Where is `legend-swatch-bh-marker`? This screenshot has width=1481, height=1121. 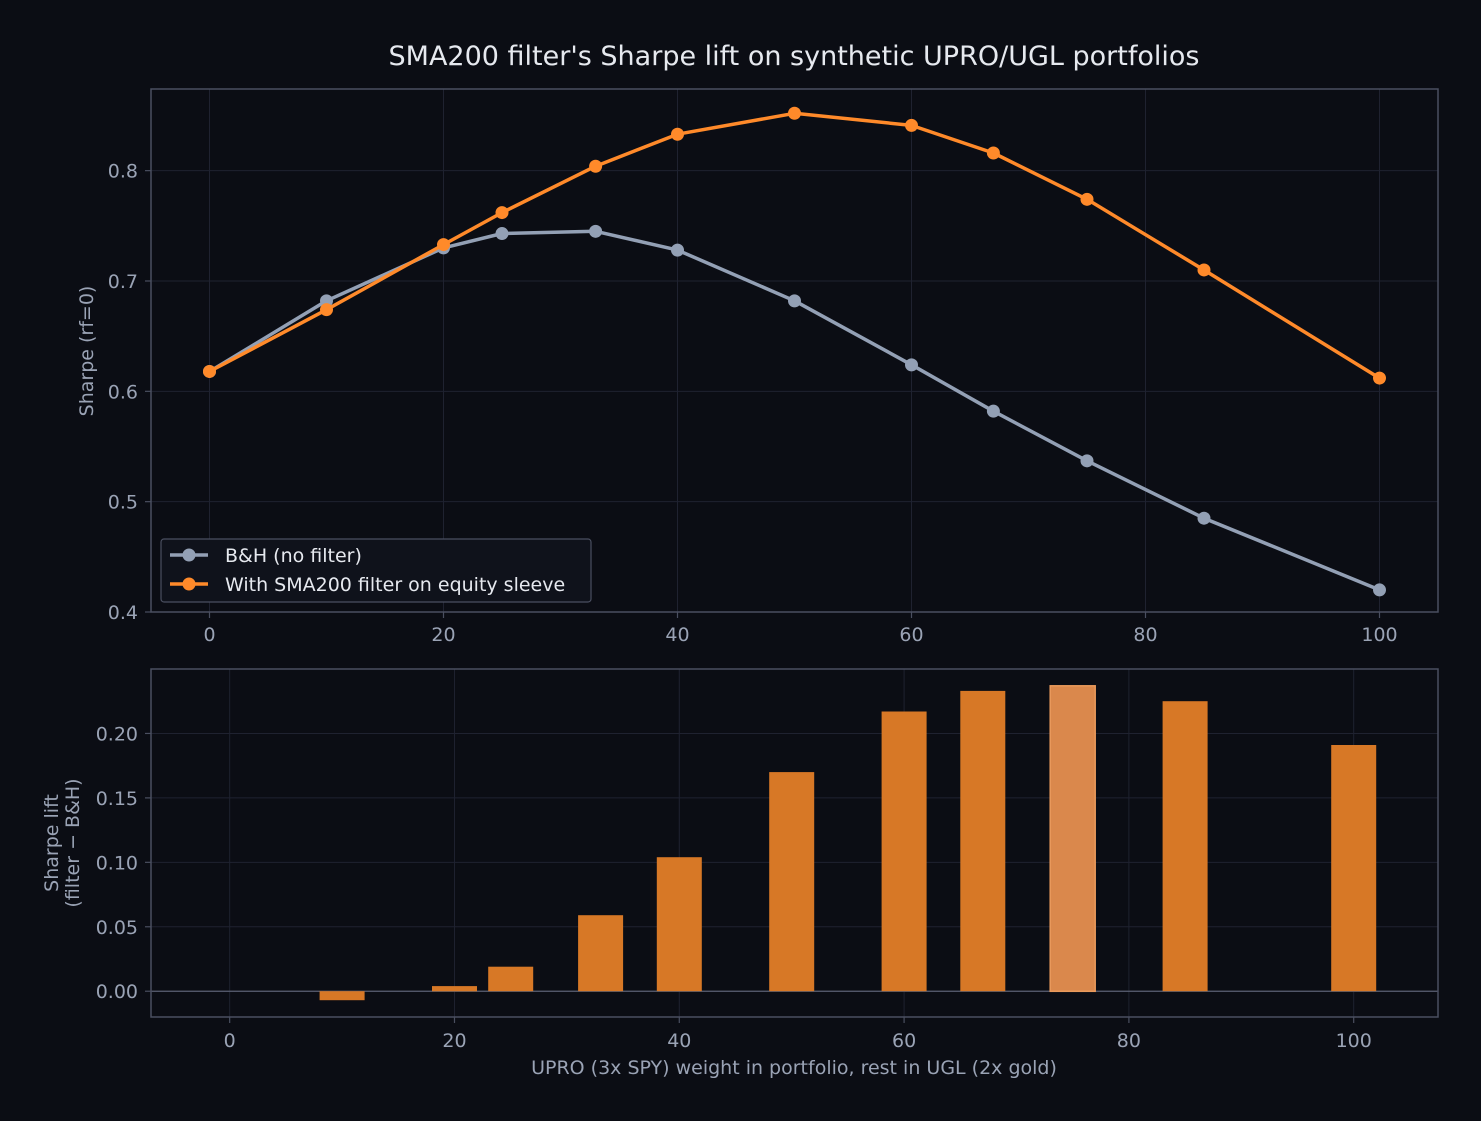
legend-swatch-bh-marker is located at coordinates (189, 555).